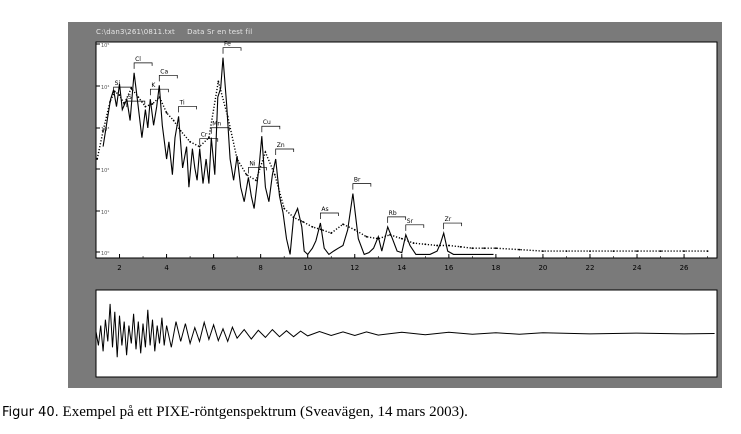 Image resolution: width=741 pixels, height=434 pixels. What do you see at coordinates (410, 221) in the screenshot?
I see `element-label: Sr` at bounding box center [410, 221].